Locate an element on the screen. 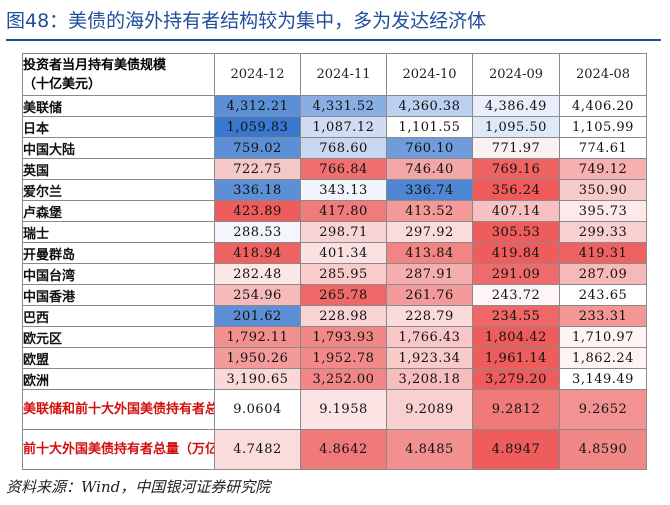  value-cell: 254.96 is located at coordinates (257, 295).